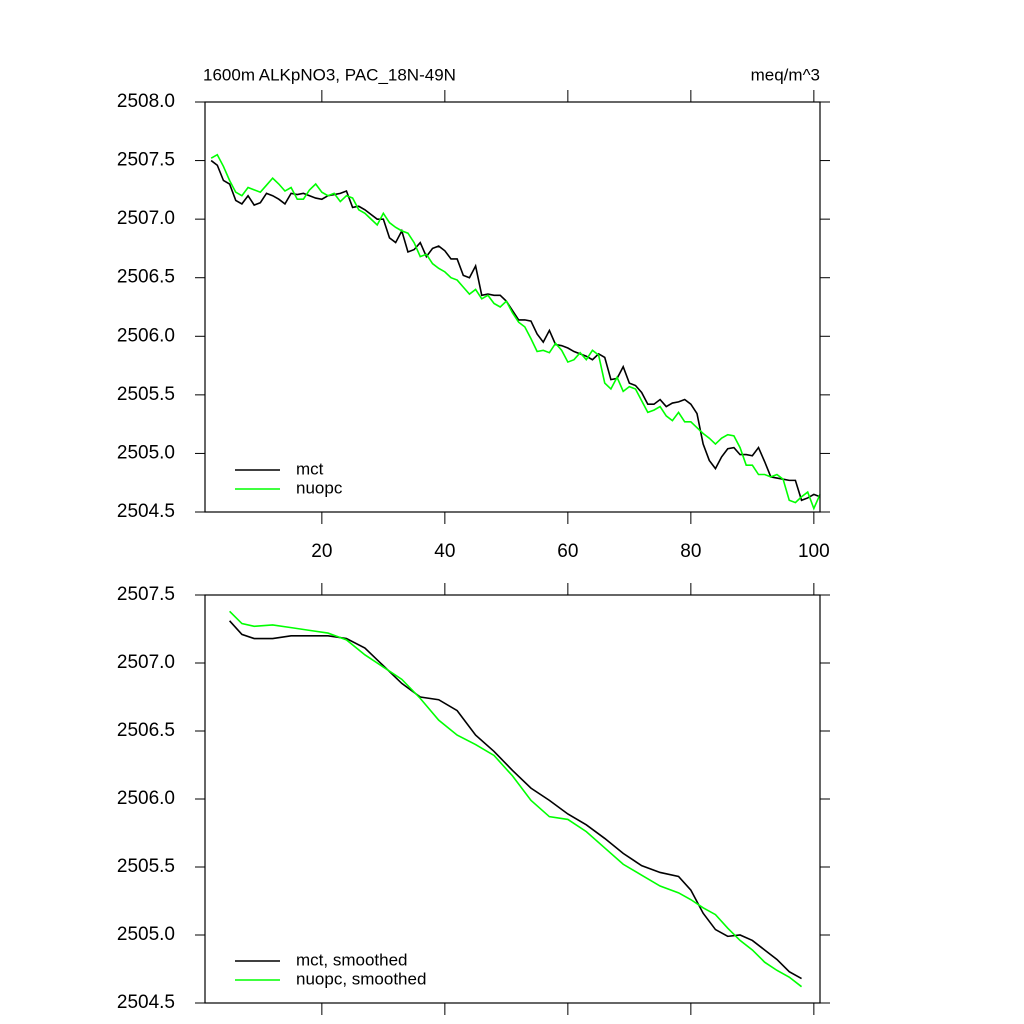 This screenshot has width=1024, height=1024. What do you see at coordinates (567, 551) in the screenshot?
I see `x-tick-label: 60` at bounding box center [567, 551].